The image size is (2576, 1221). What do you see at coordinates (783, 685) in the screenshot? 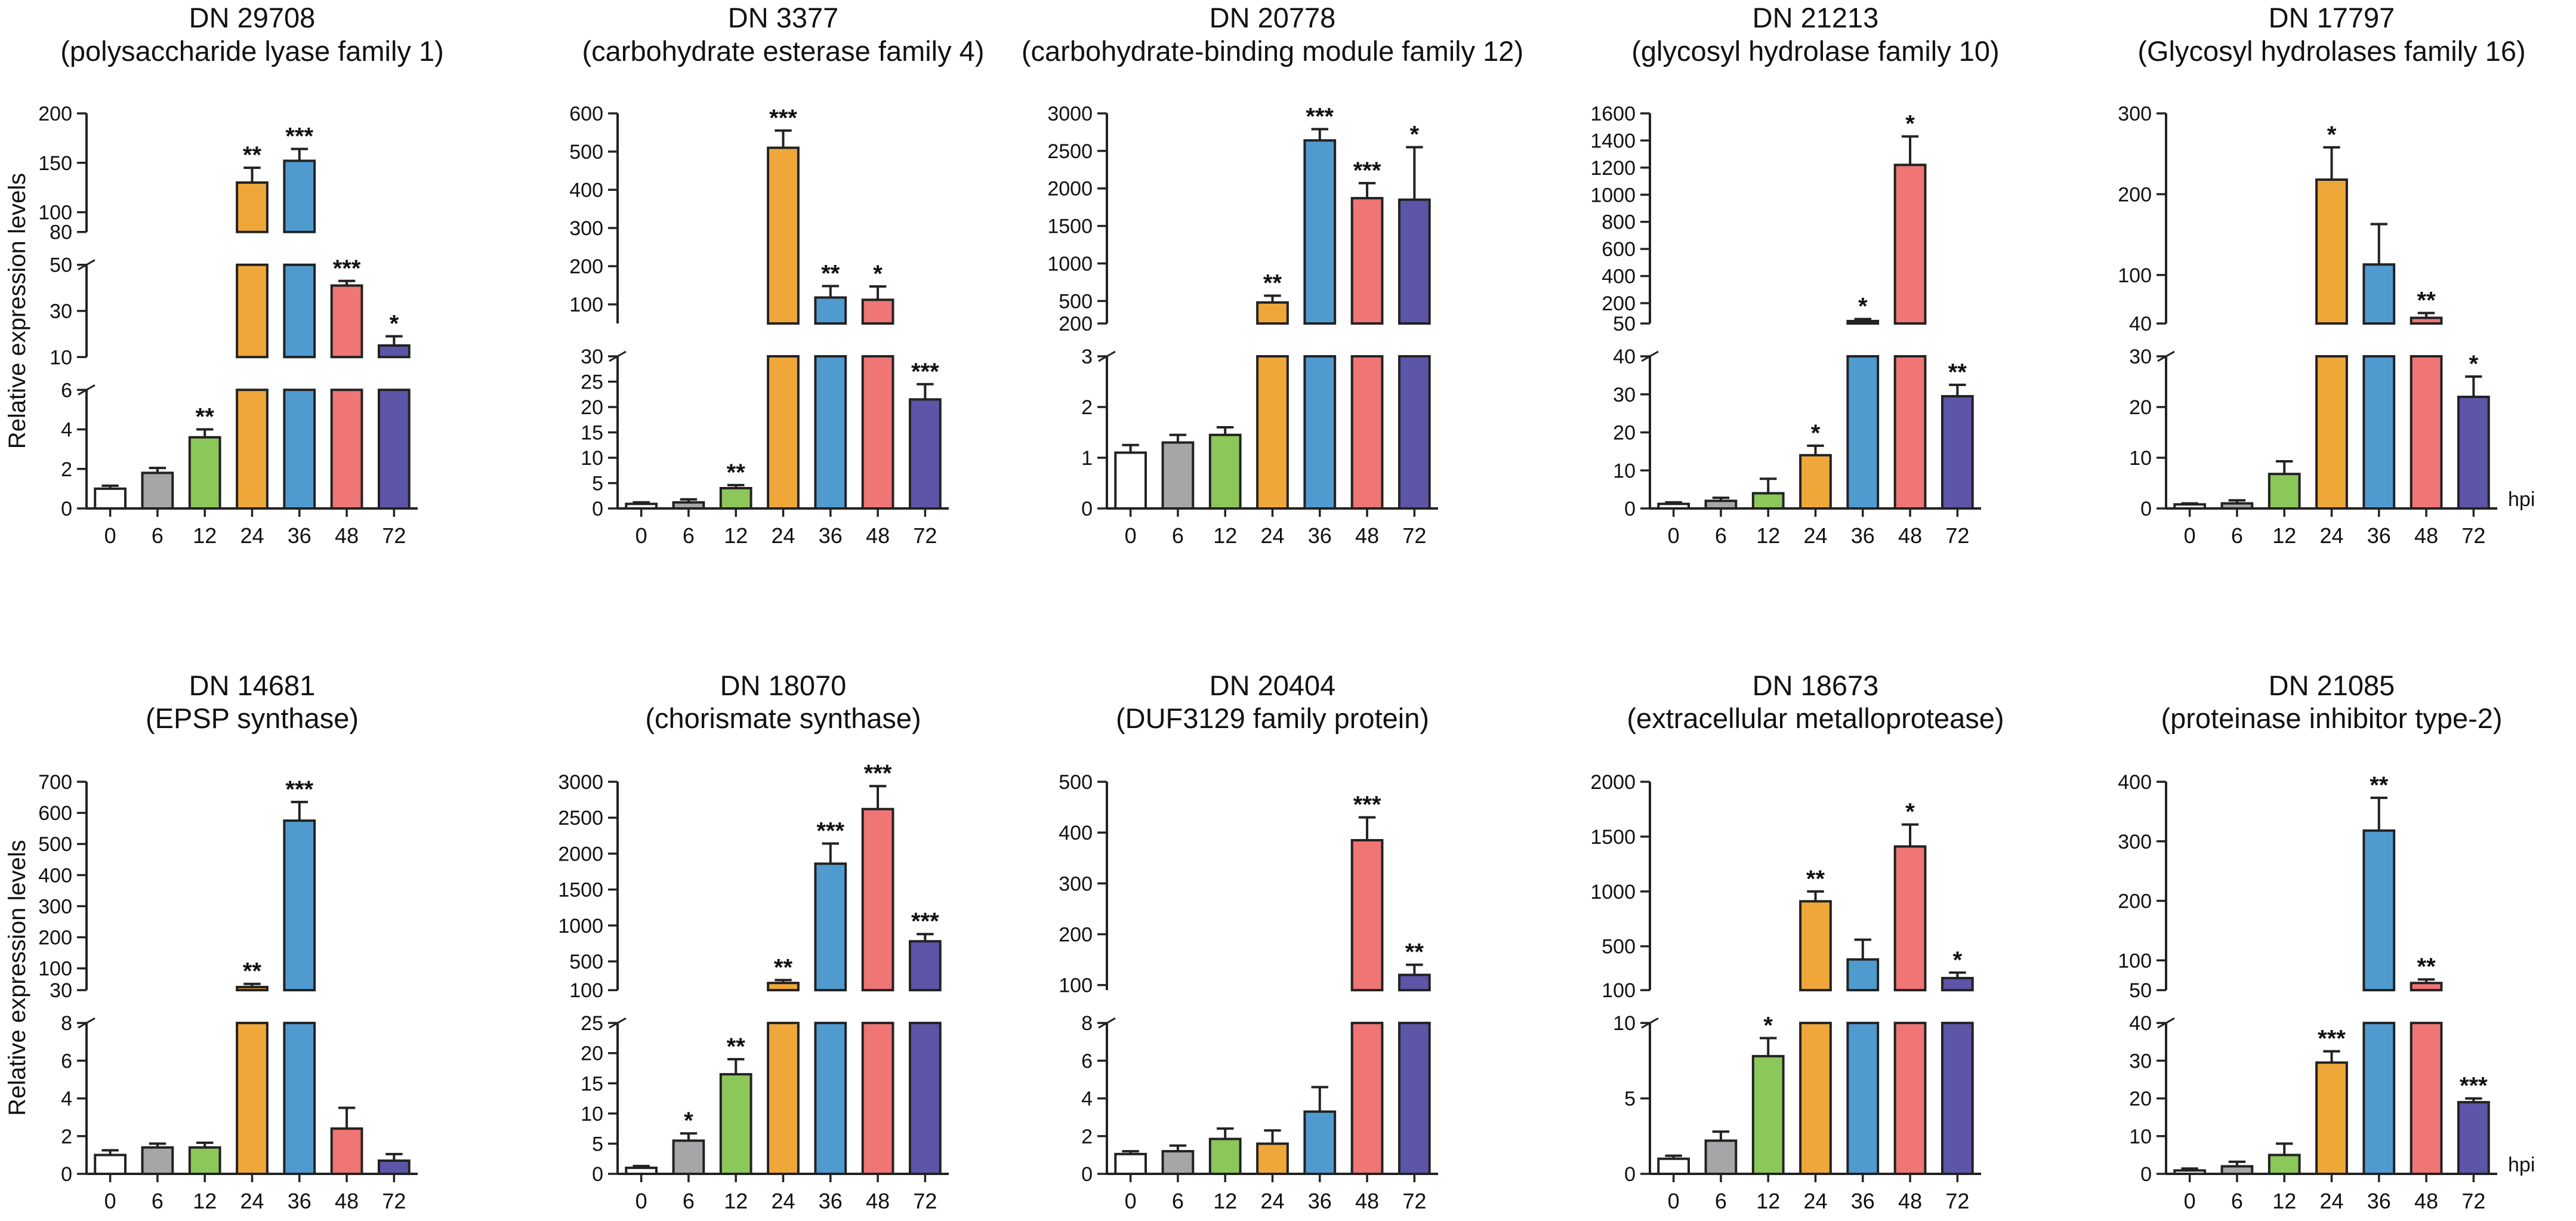
I see `chart-title: DN 18070` at bounding box center [783, 685].